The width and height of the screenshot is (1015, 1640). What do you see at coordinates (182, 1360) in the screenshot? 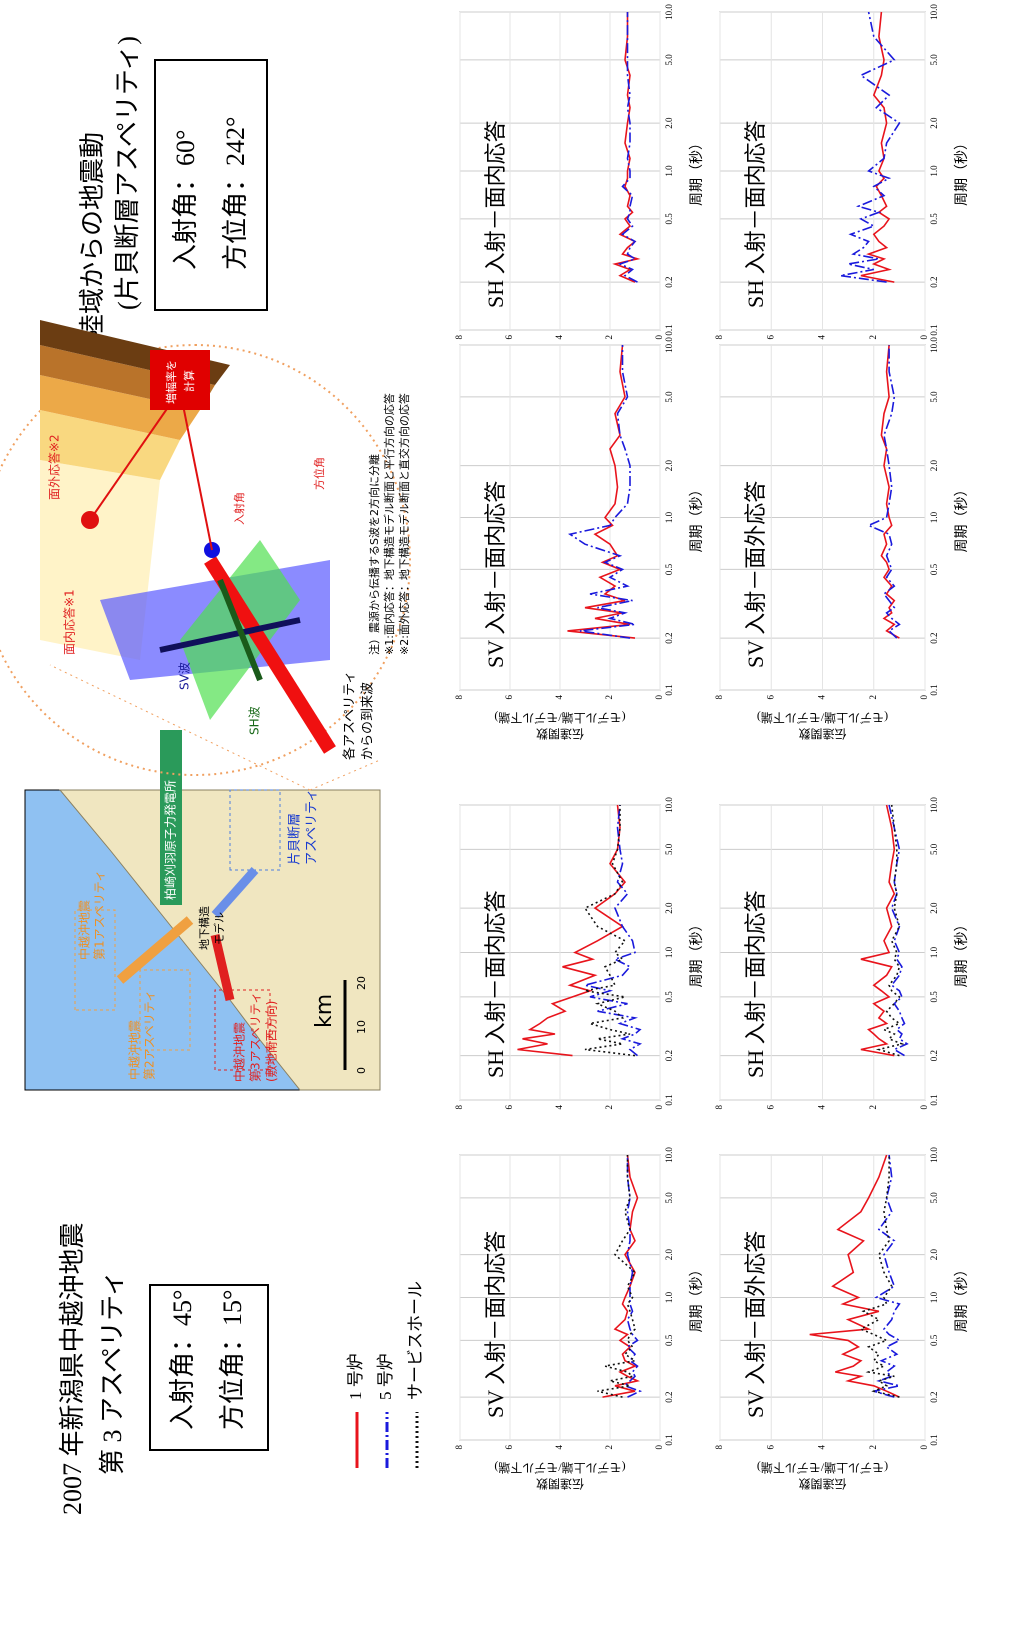
I see `left-incidence: 入射角：45°` at bounding box center [182, 1360].